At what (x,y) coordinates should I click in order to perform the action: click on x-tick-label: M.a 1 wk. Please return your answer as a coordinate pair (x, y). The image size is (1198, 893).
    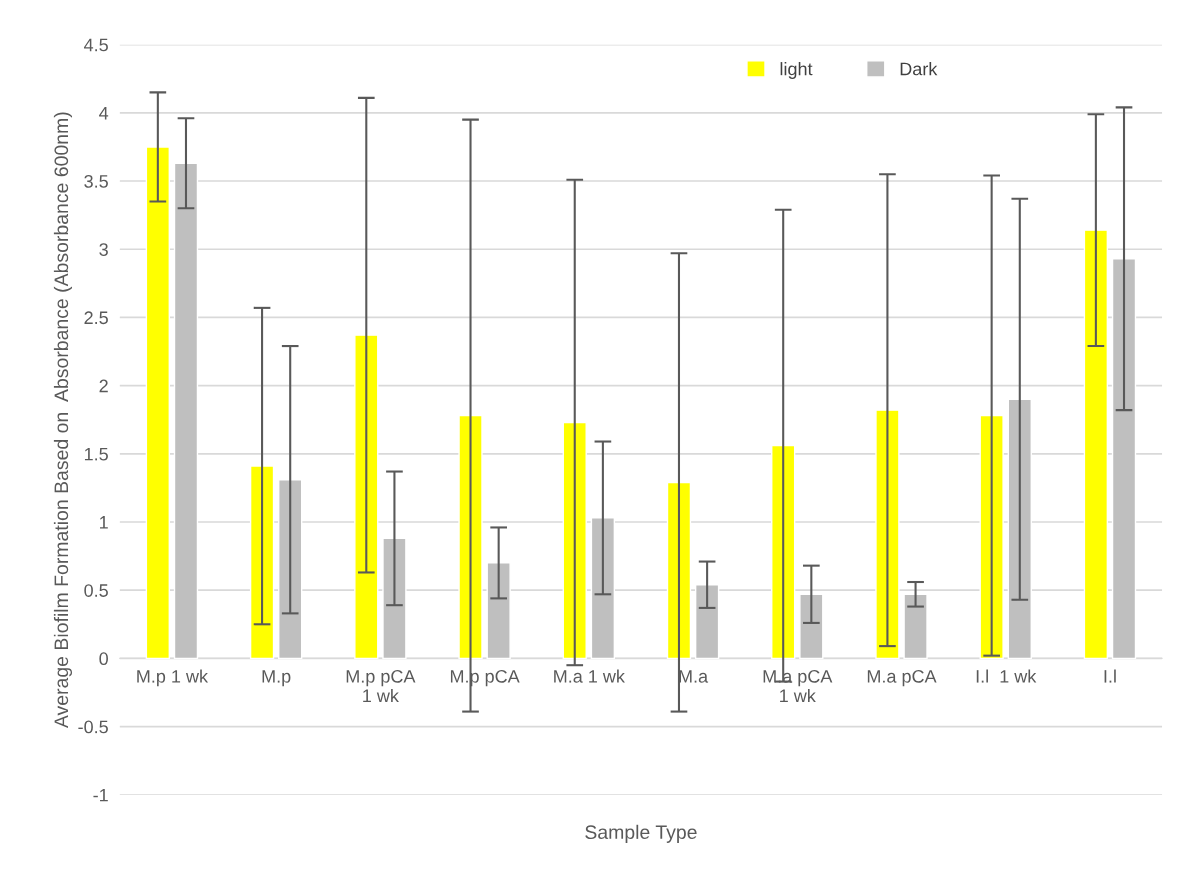
    Looking at the image, I should click on (589, 676).